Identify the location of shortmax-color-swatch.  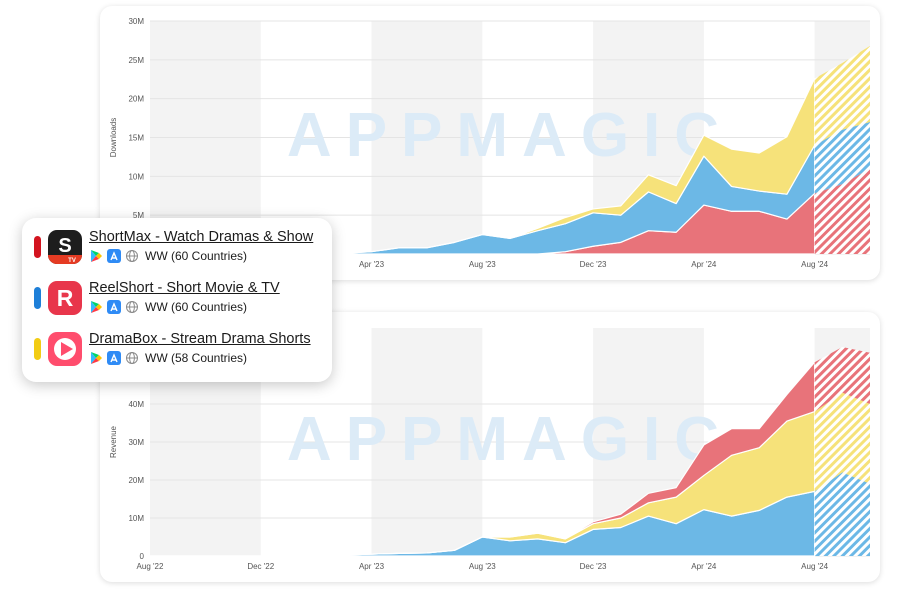
(37, 247).